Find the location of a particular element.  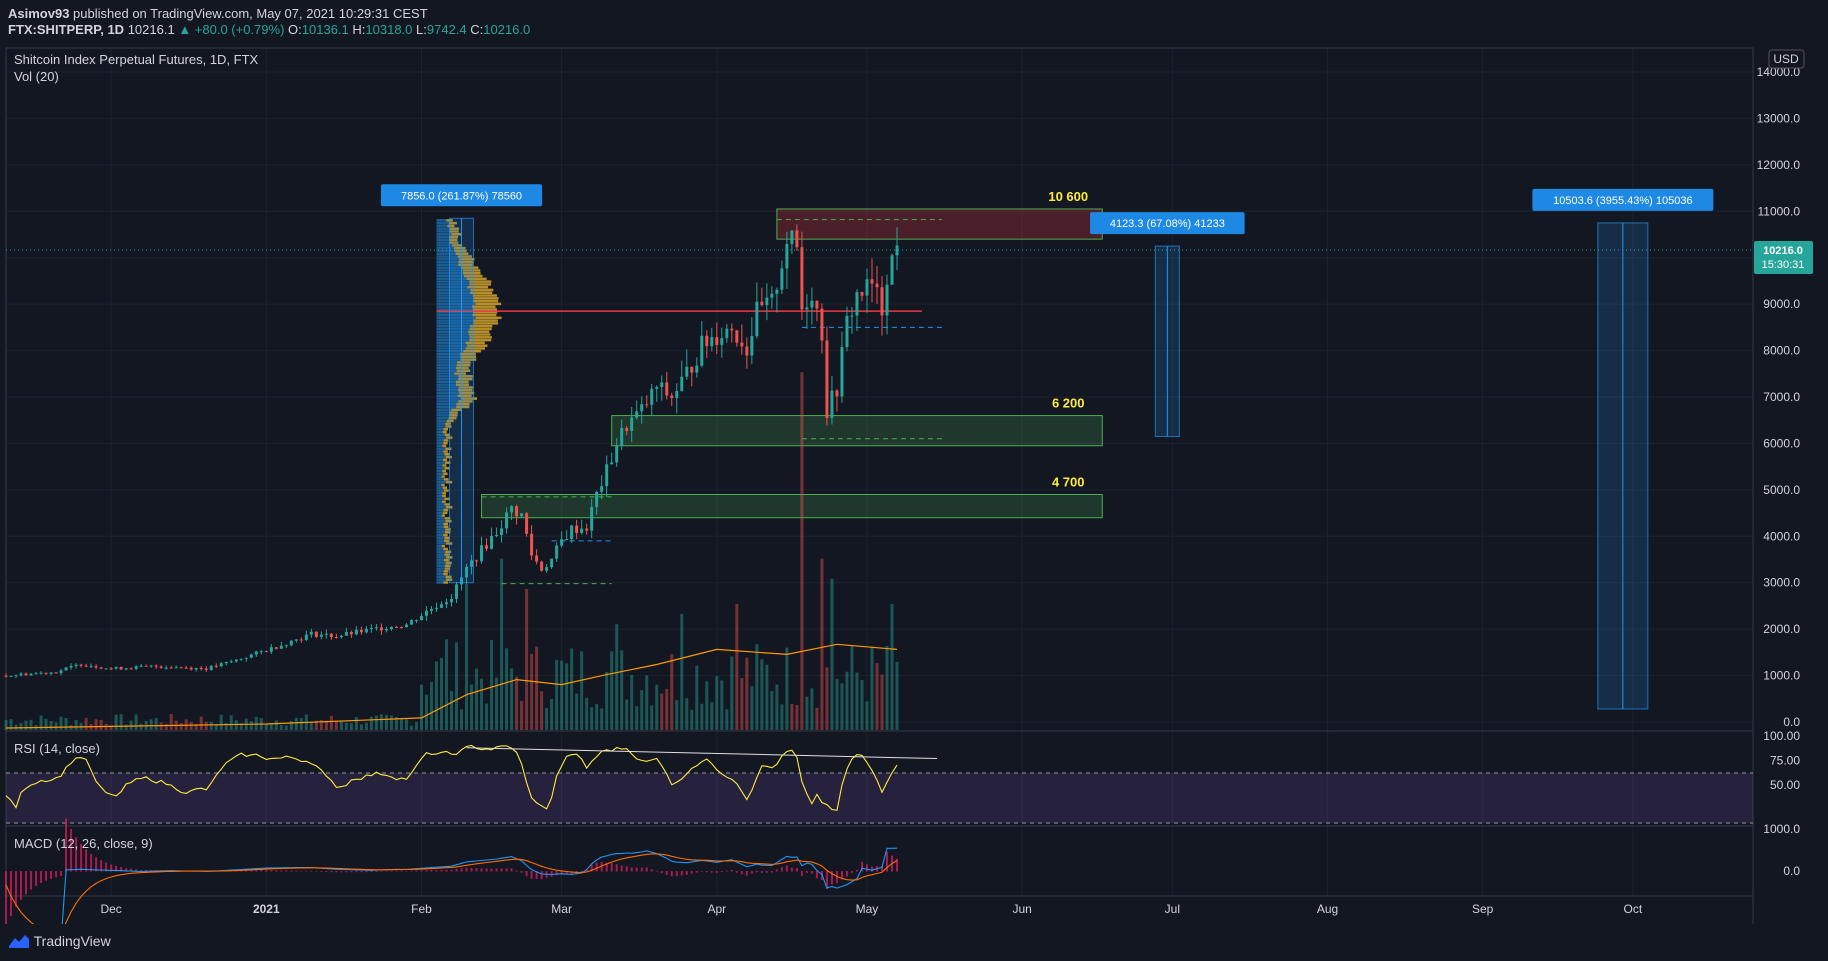

macd-title: MACD (12, 26, close, 9) is located at coordinates (83, 843).